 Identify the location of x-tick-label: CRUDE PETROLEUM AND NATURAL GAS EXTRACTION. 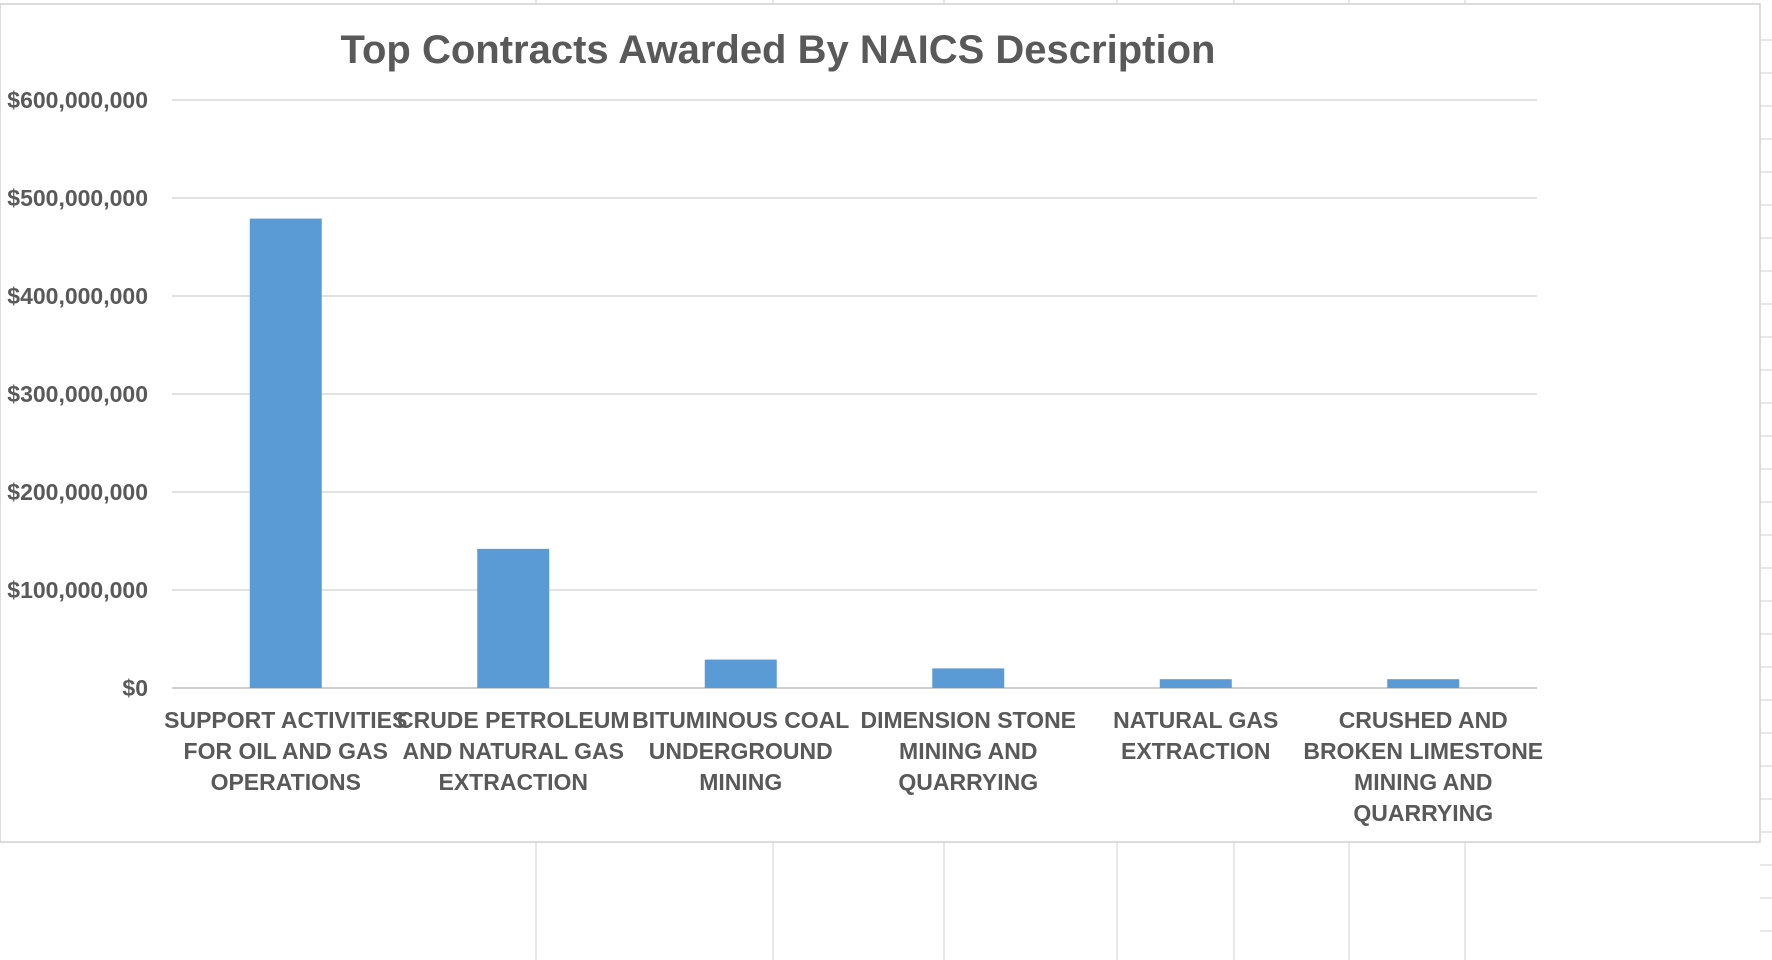
(513, 751).